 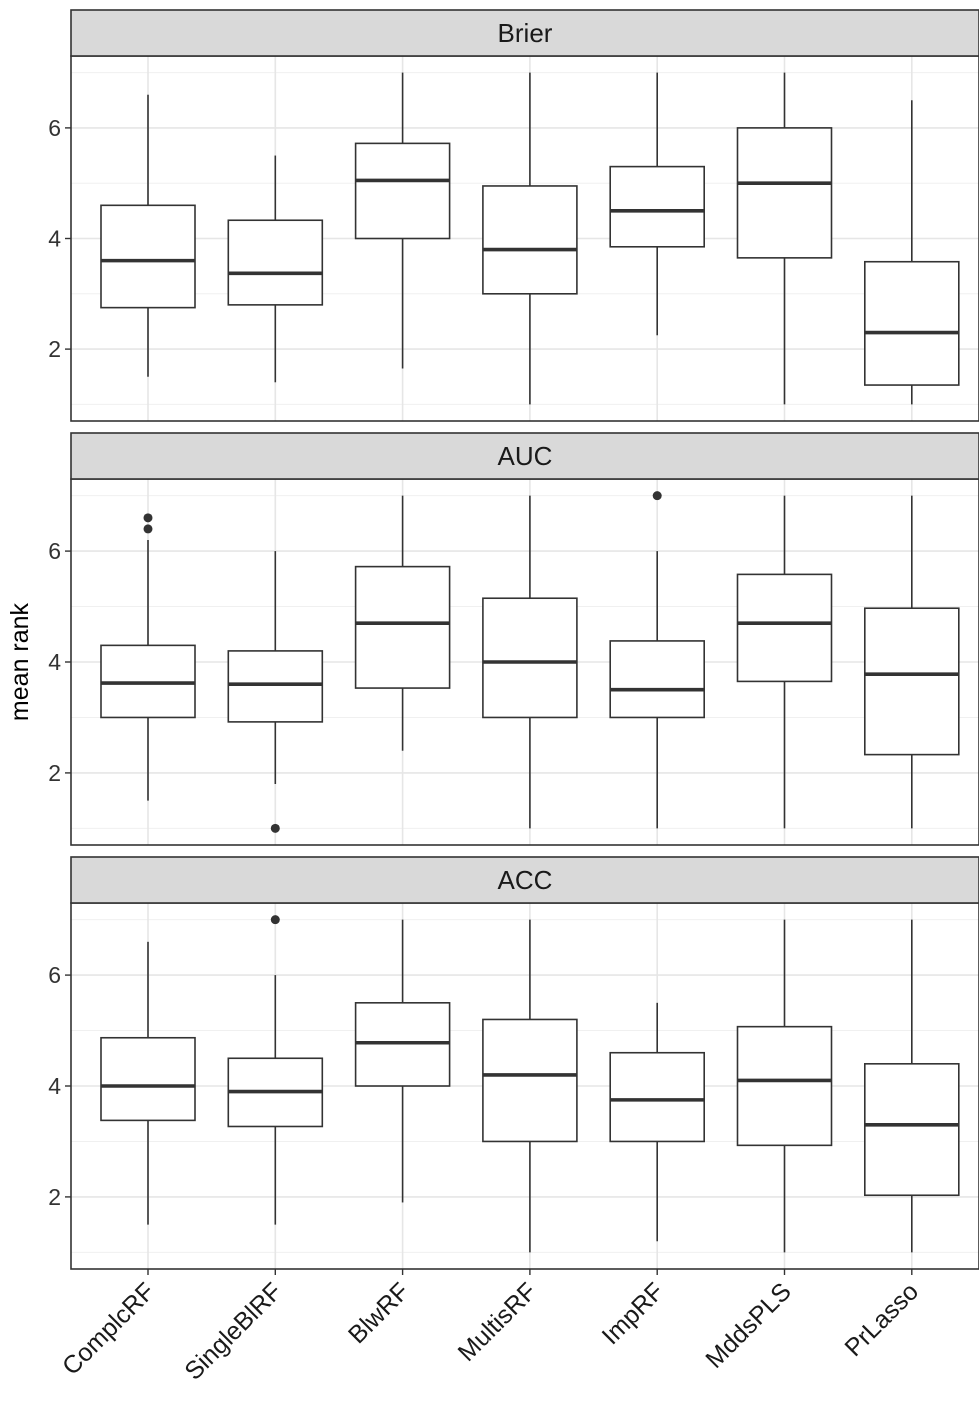 I want to click on x-tick-label-complcrf: ComplcRF, so click(x=108, y=1328).